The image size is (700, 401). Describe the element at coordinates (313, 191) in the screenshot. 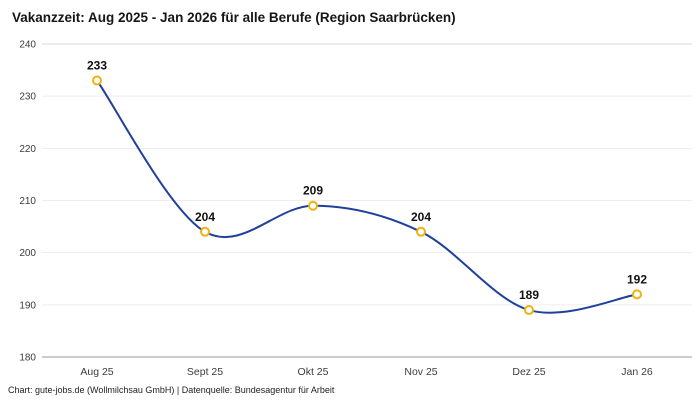

I see `value-label: 209` at that location.